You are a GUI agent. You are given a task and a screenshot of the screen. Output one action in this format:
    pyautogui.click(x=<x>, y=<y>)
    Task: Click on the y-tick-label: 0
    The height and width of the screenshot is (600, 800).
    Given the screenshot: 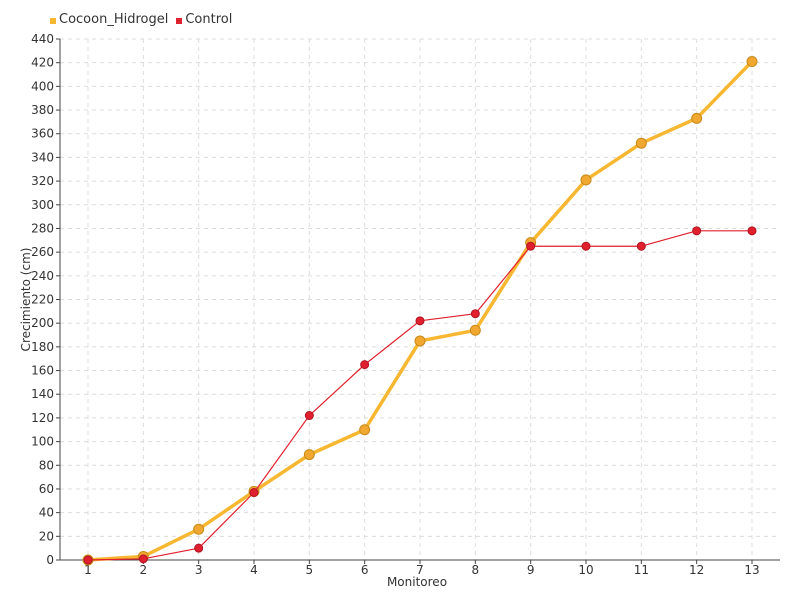 What is the action you would take?
    pyautogui.click(x=50, y=560)
    